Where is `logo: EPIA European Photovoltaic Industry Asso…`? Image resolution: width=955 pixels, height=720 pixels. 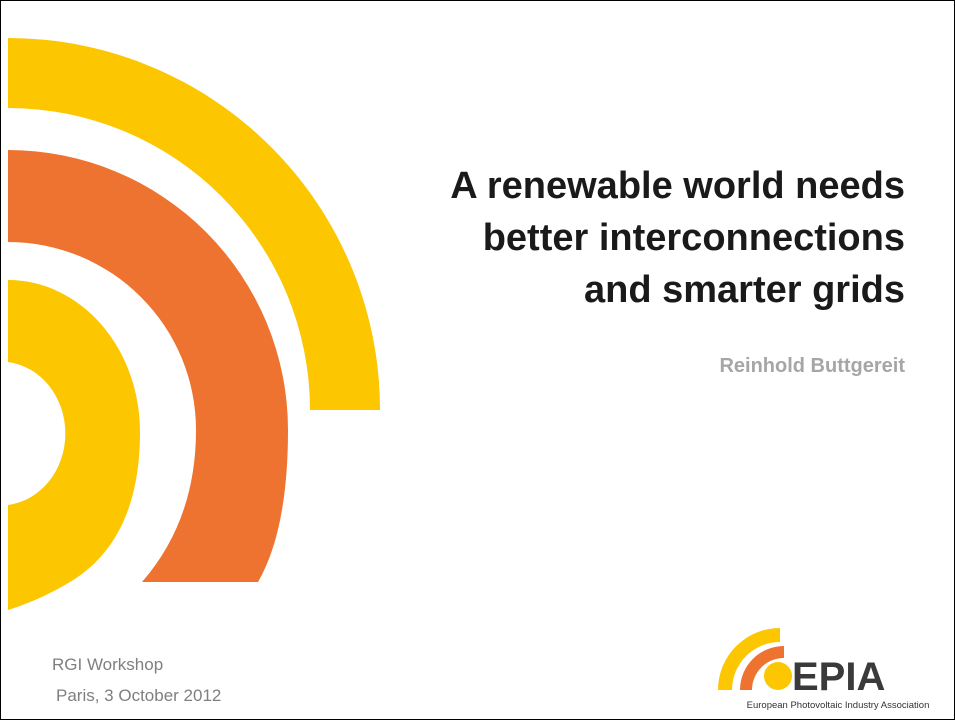 logo: EPIA European Photovoltaic Industry Asso… is located at coordinates (823, 669).